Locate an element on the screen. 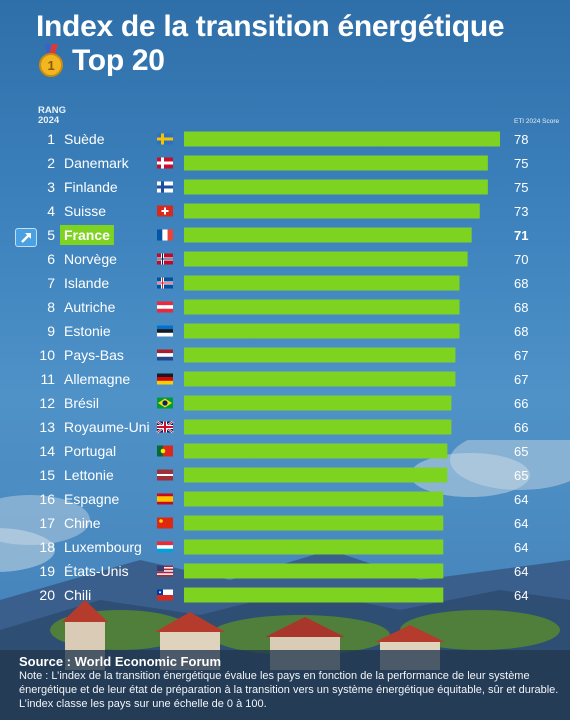 This screenshot has height=720, width=570. chart-row: 20 Chili 64 is located at coordinates (283, 595).